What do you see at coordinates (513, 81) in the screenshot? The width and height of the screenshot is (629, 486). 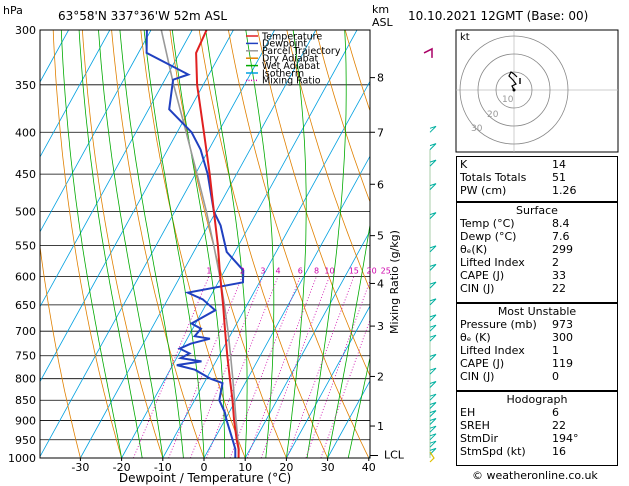 I see `hodograph-trace` at bounding box center [513, 81].